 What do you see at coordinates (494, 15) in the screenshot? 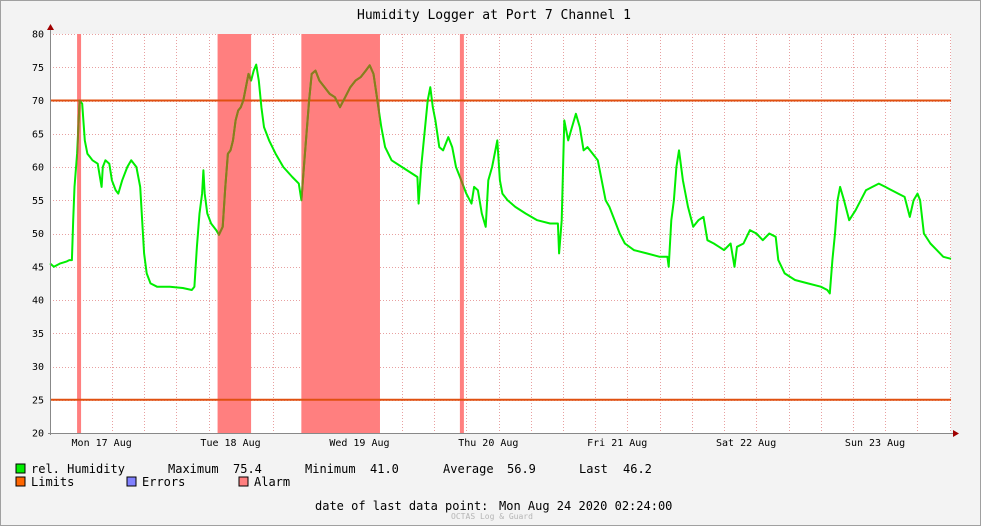
I see `chart-title: Humidity Logger at Port 7 Channel 1` at bounding box center [494, 15].